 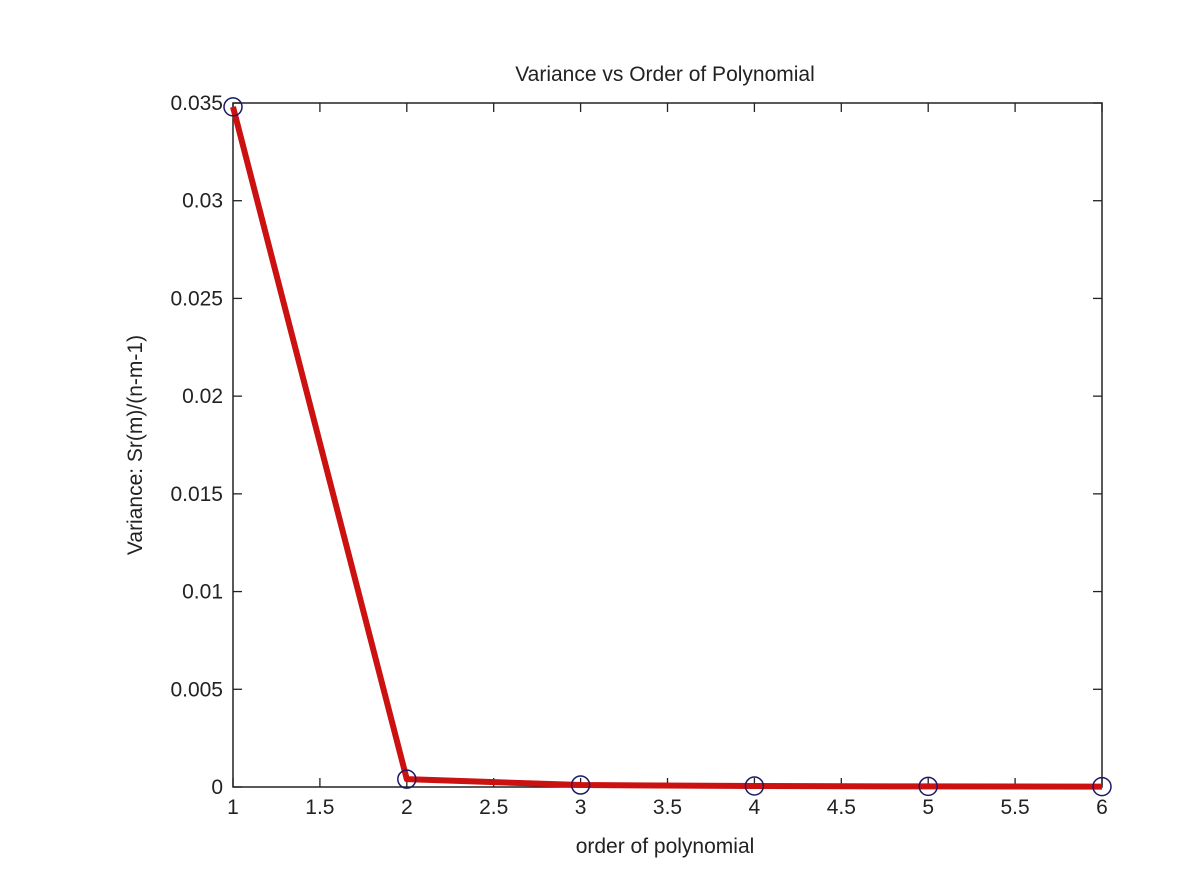 I want to click on x-tick-label: 4.5, so click(x=841, y=807).